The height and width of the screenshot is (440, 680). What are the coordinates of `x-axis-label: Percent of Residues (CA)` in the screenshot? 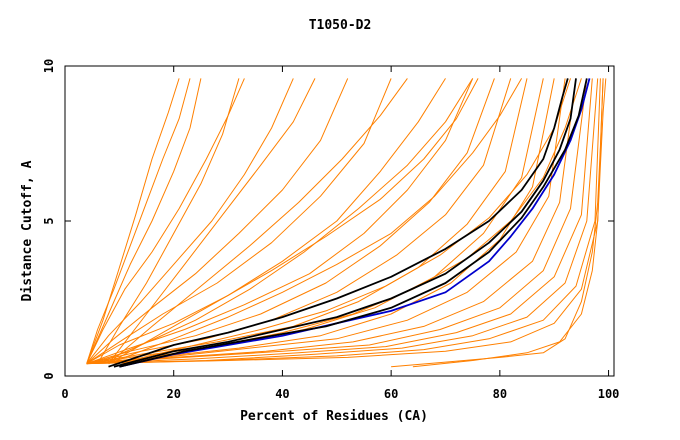 It's located at (334, 416).